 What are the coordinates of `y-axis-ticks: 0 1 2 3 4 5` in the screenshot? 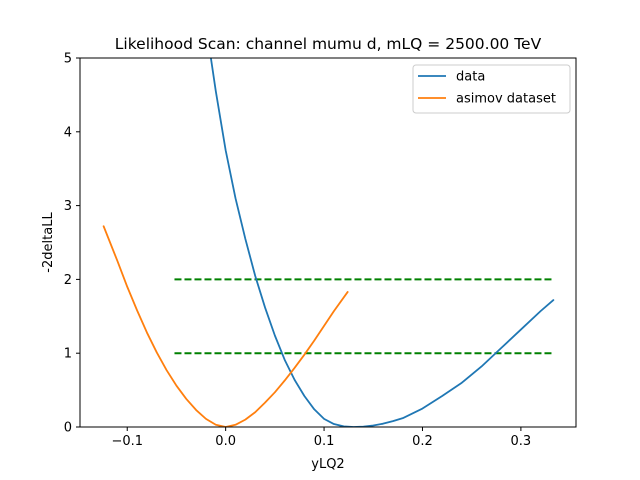 It's located at (72, 244).